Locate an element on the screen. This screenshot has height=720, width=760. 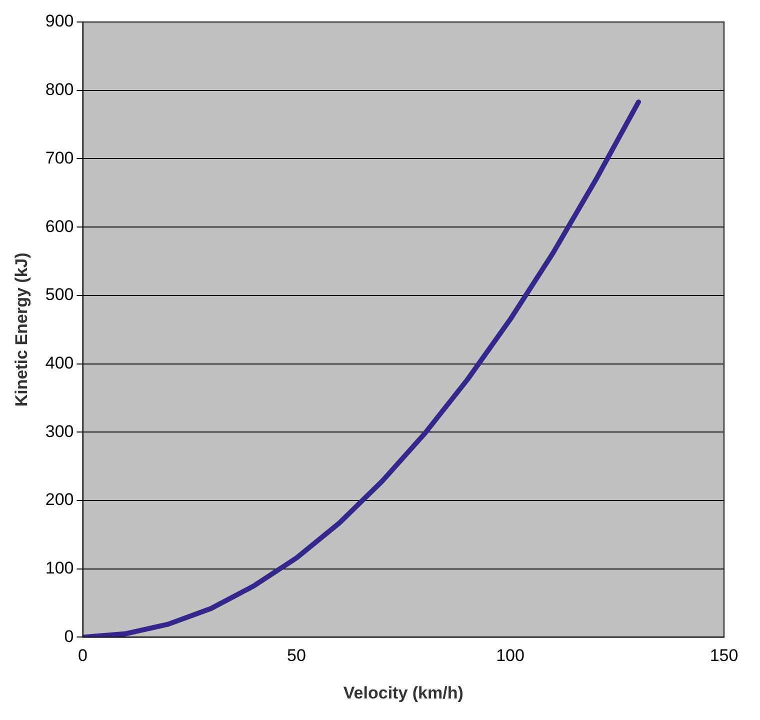
y-tick-label: 500 is located at coordinates (59, 294).